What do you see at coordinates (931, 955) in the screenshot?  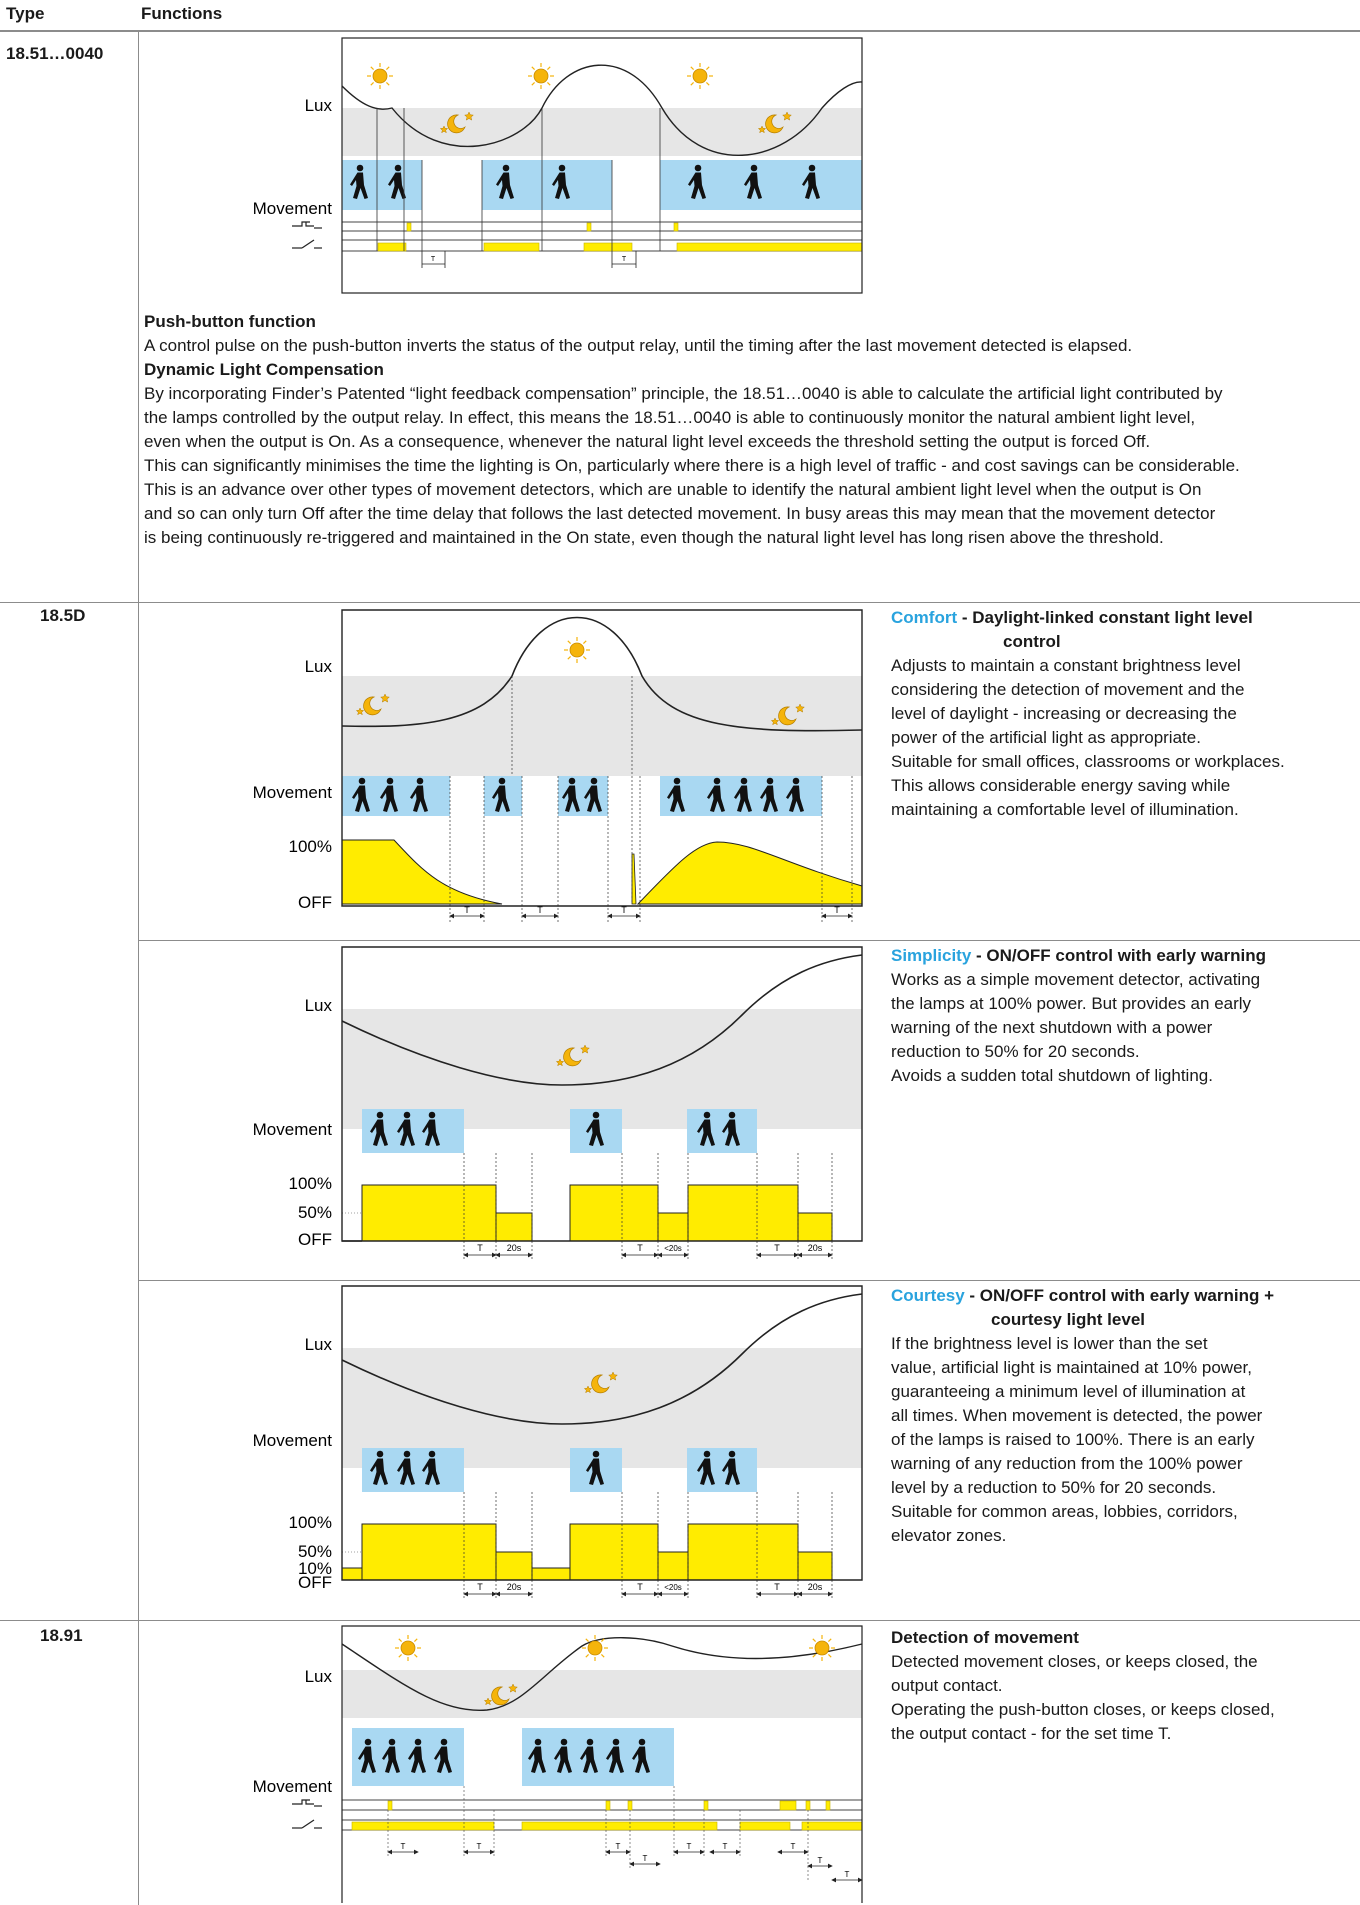 I see `simplicity-name: Simplicity` at bounding box center [931, 955].